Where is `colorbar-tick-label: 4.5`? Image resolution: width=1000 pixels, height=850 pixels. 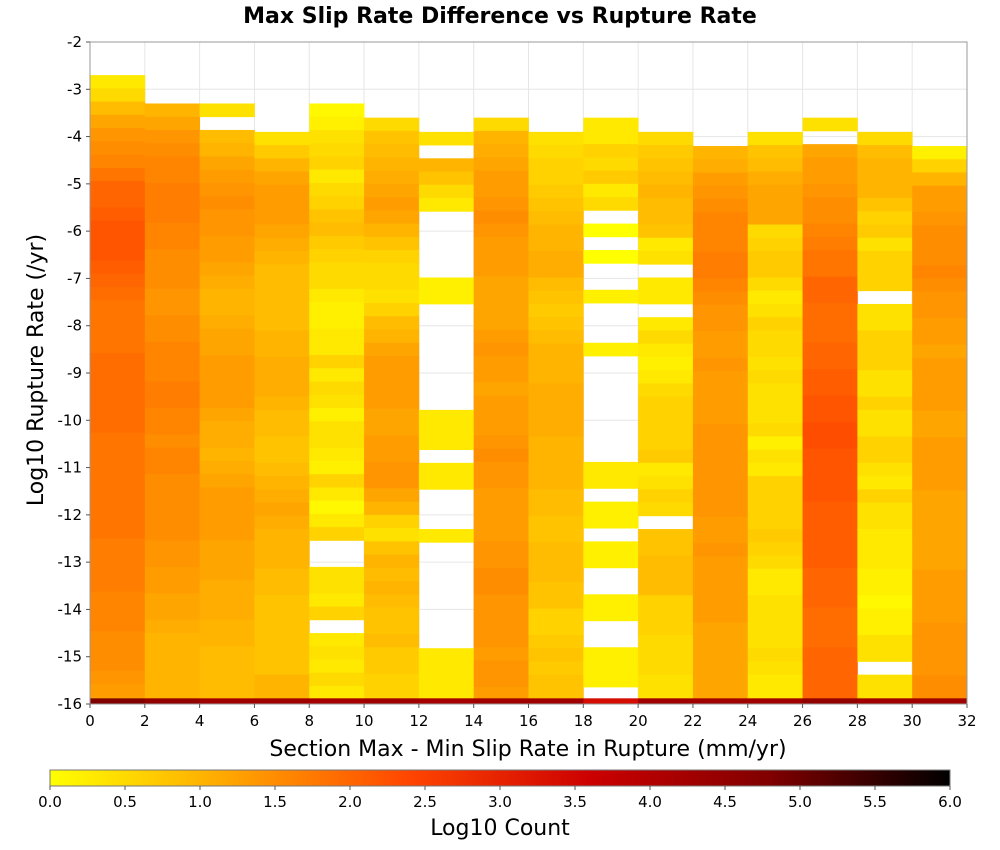 colorbar-tick-label: 4.5 is located at coordinates (725, 802).